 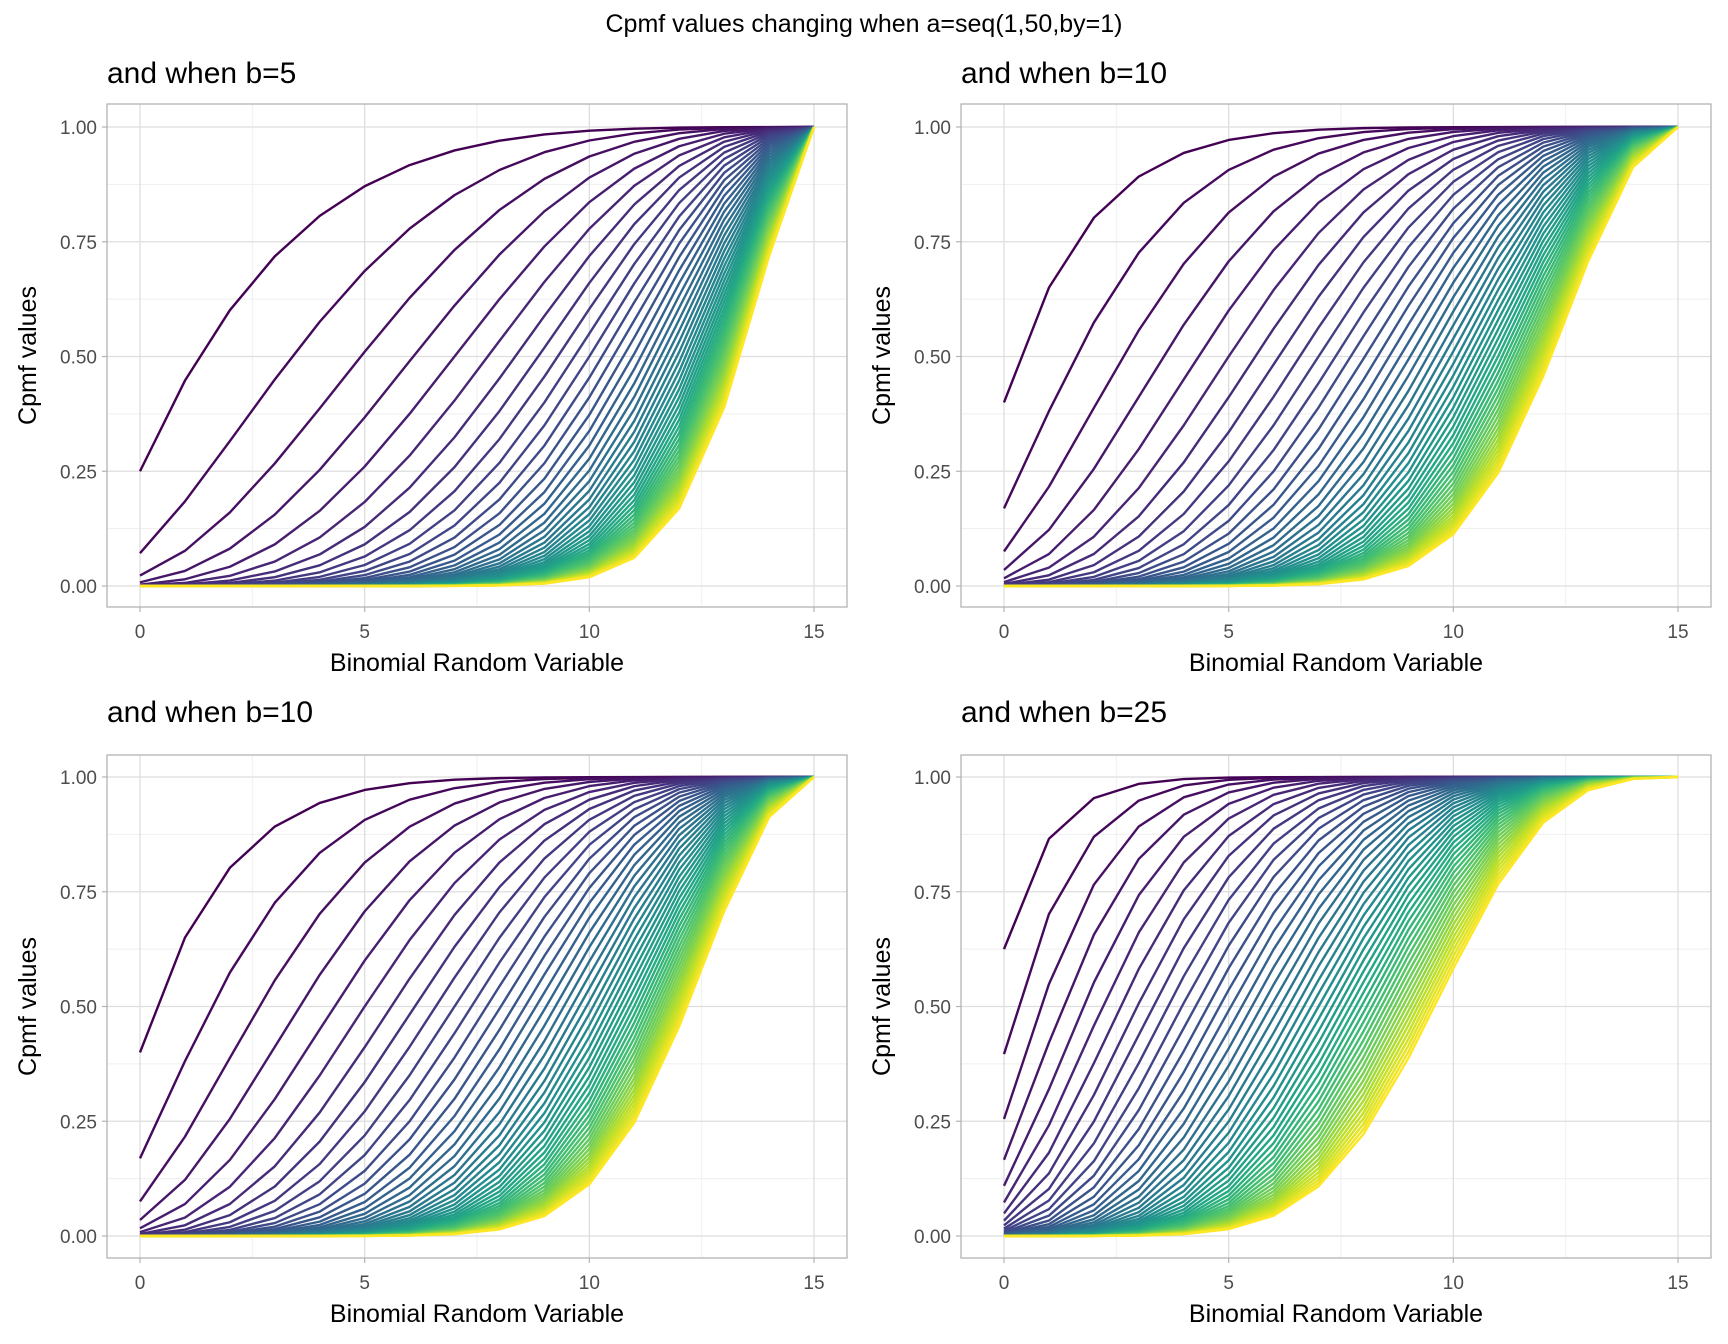 What do you see at coordinates (201, 73) in the screenshot?
I see `panel-title: and when b=5` at bounding box center [201, 73].